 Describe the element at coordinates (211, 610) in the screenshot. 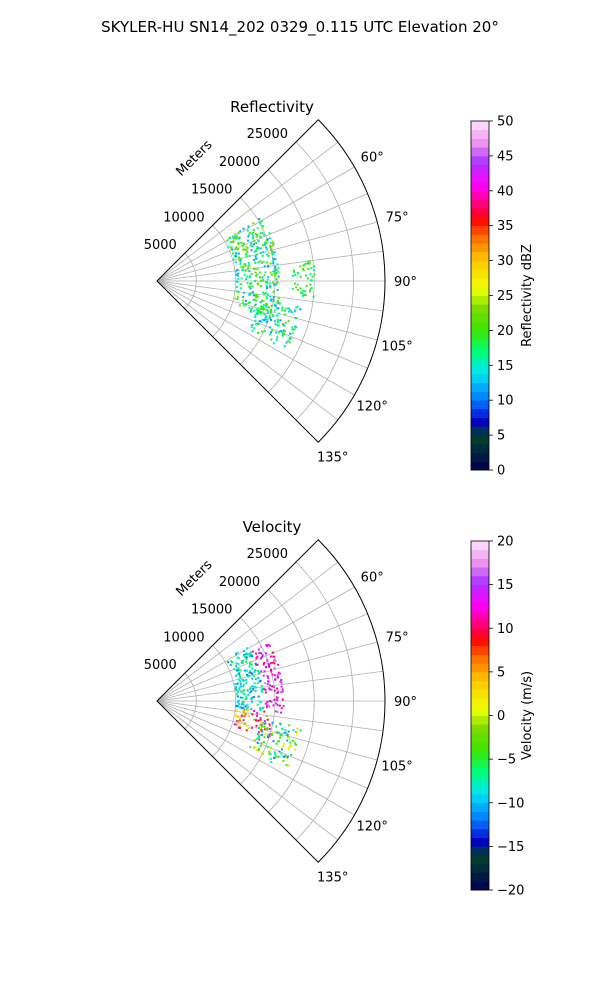

I see `range-tick-label: 15000` at that location.